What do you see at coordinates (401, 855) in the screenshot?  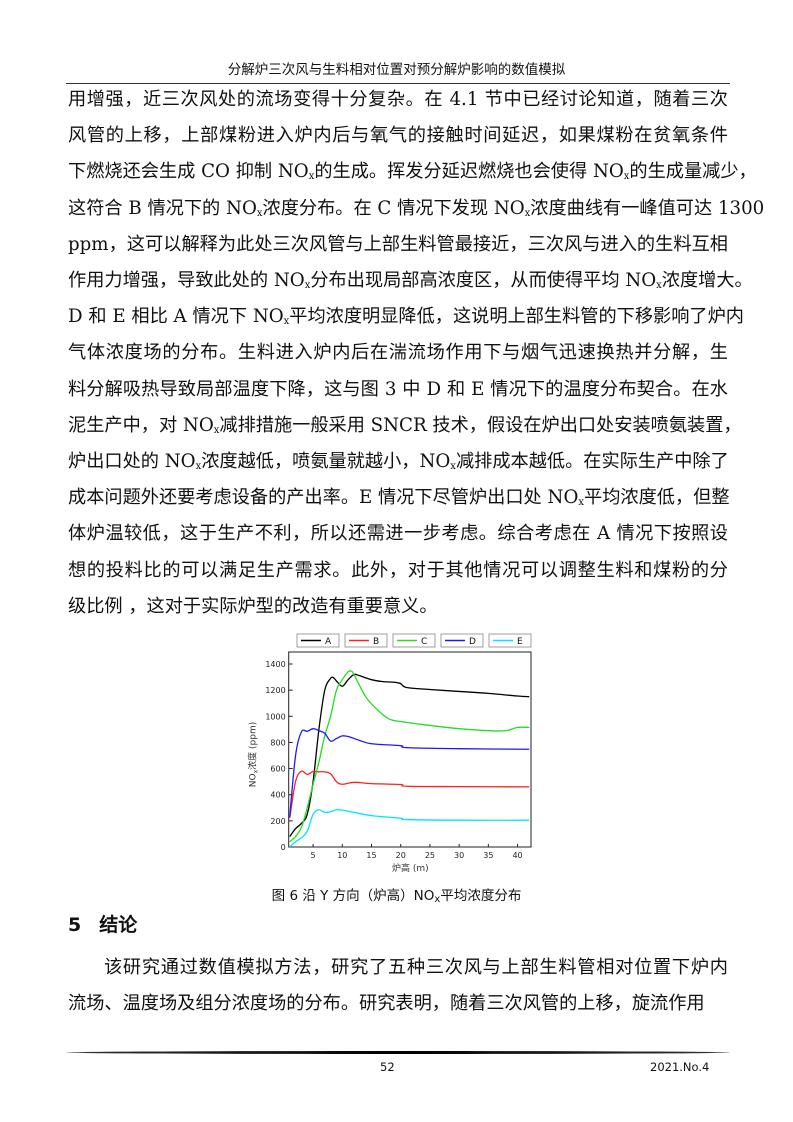 I see `x-tick-label: 20` at bounding box center [401, 855].